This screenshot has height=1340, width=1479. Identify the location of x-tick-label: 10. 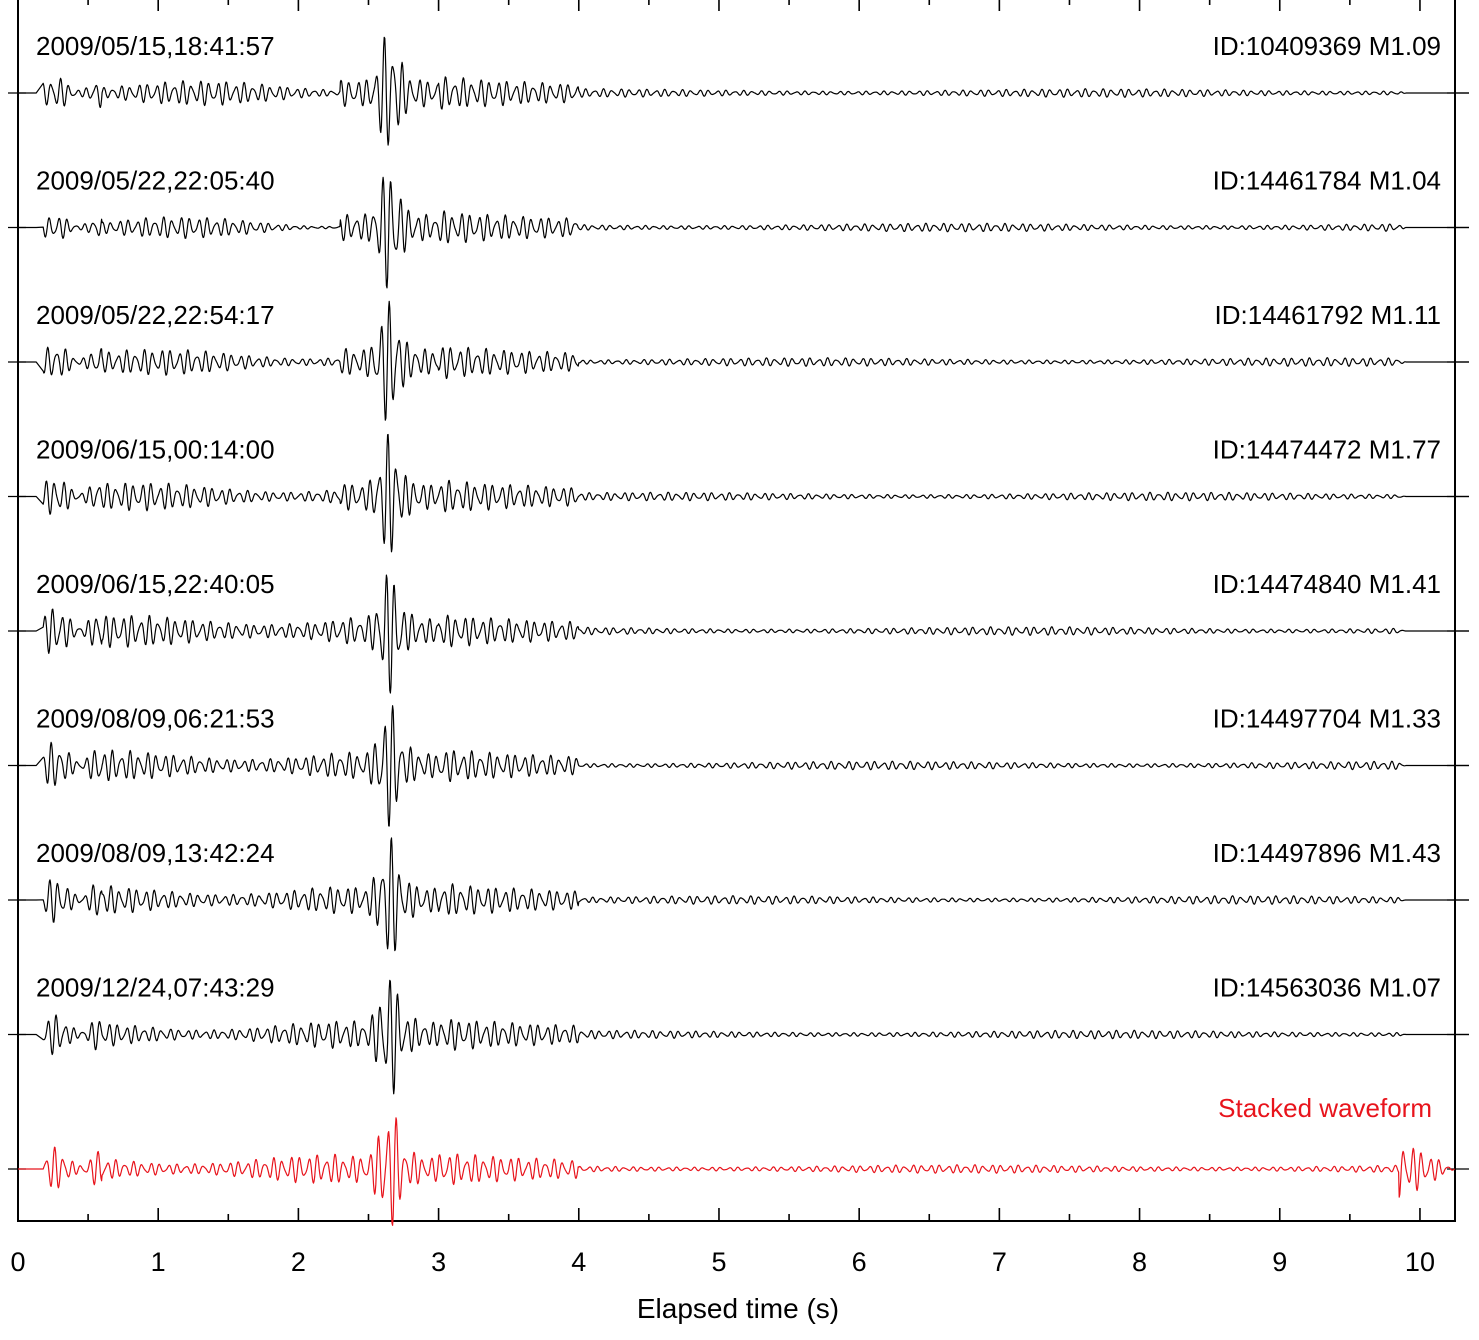
(1420, 1262).